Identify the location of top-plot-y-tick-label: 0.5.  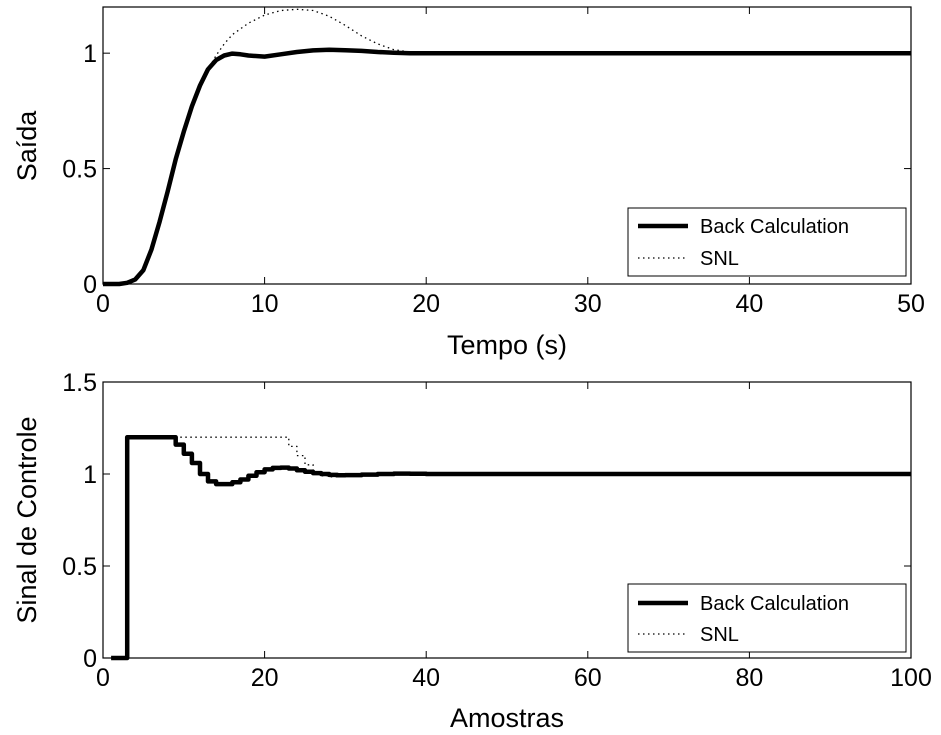
(79, 170).